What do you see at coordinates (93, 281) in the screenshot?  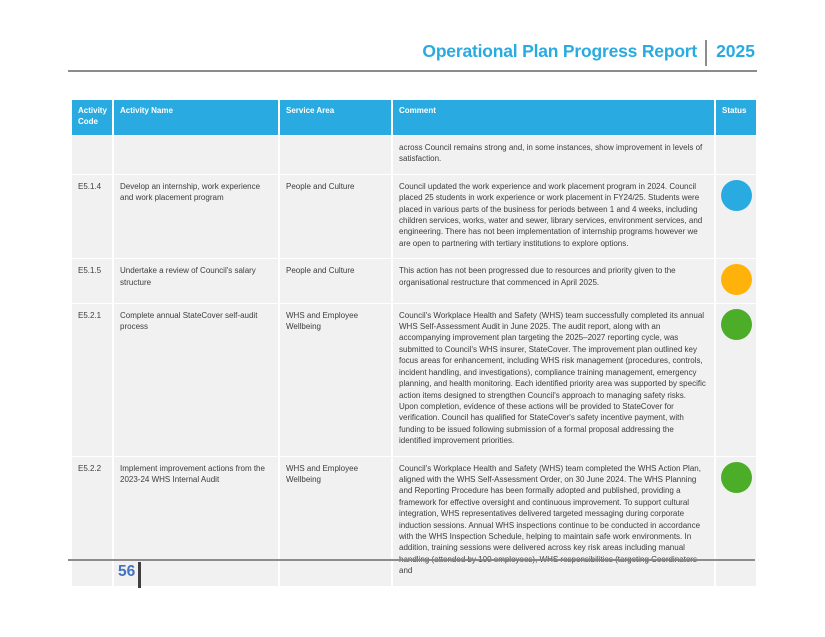 I see `cell-activity-code: E5.1.5` at bounding box center [93, 281].